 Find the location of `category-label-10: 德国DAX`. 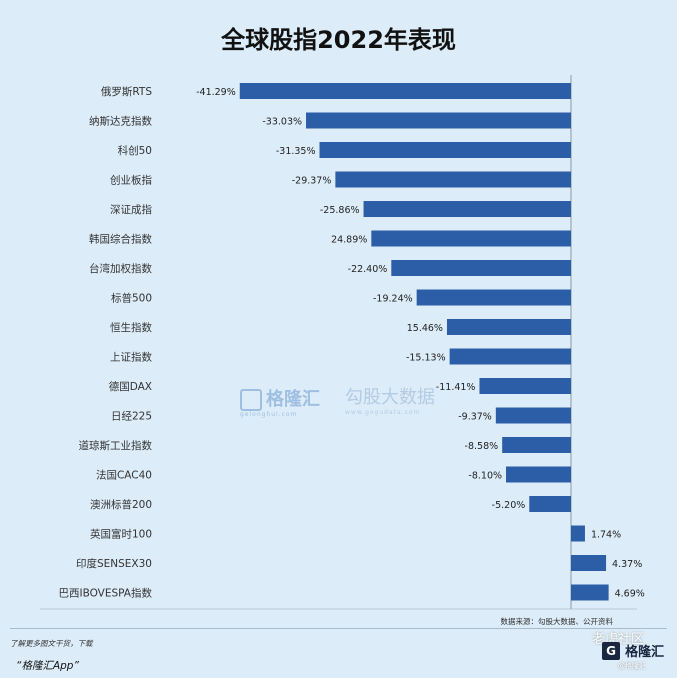

category-label-10: 德国DAX is located at coordinates (130, 386).